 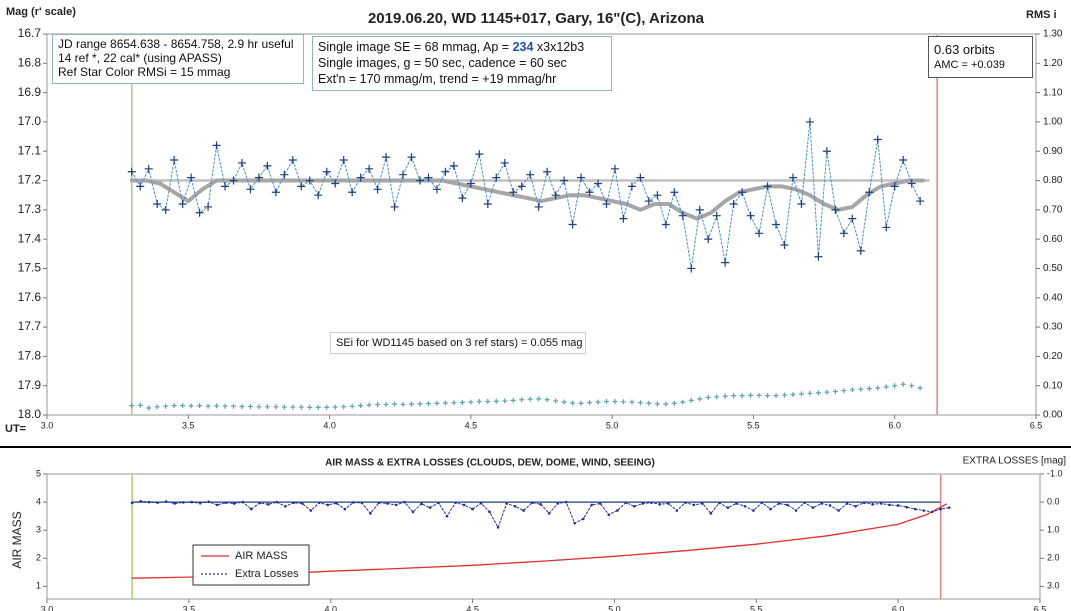 What do you see at coordinates (559, 47) in the screenshot?
I see `image-text: x3x12b3` at bounding box center [559, 47].